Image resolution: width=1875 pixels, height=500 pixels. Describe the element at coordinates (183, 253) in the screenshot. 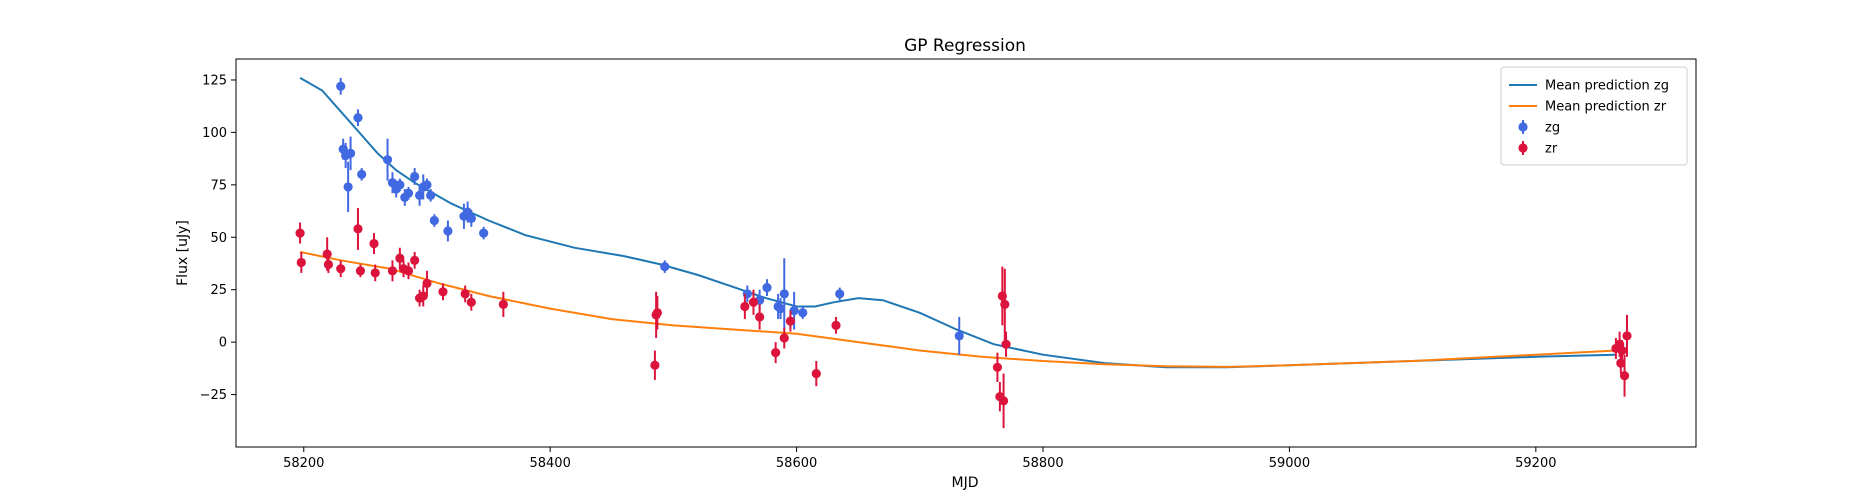

I see `y-axis-label: Flux [uJy]` at that location.